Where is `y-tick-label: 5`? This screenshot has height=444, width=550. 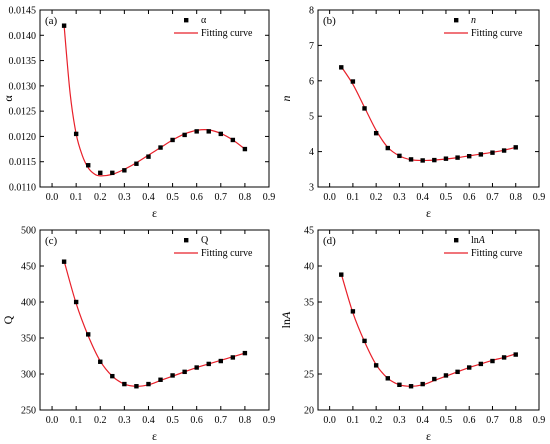
y-tick-label: 5 is located at coordinates (311, 117).